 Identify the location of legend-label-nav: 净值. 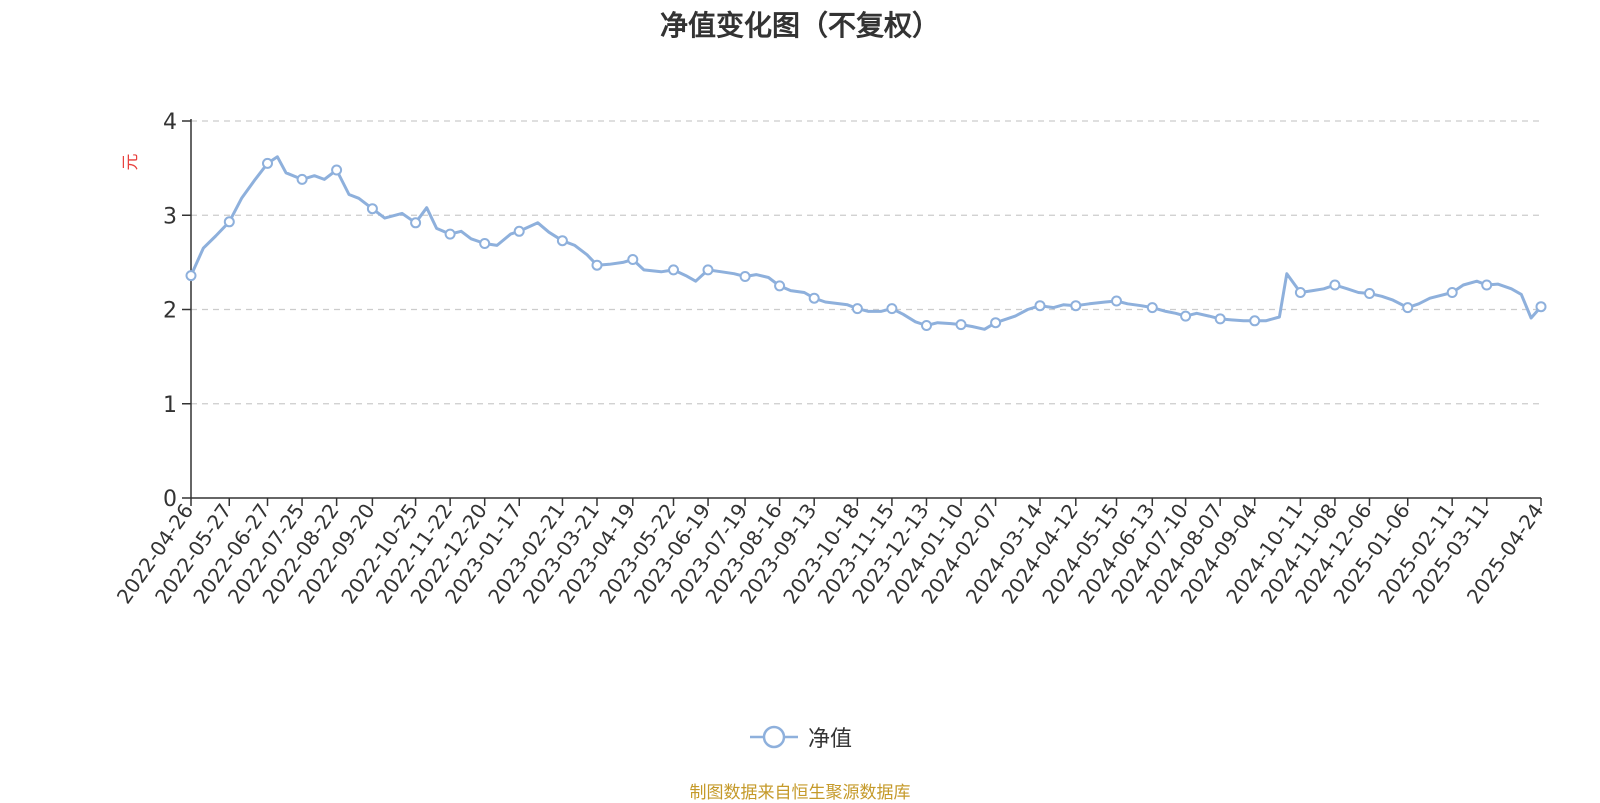
(829, 739).